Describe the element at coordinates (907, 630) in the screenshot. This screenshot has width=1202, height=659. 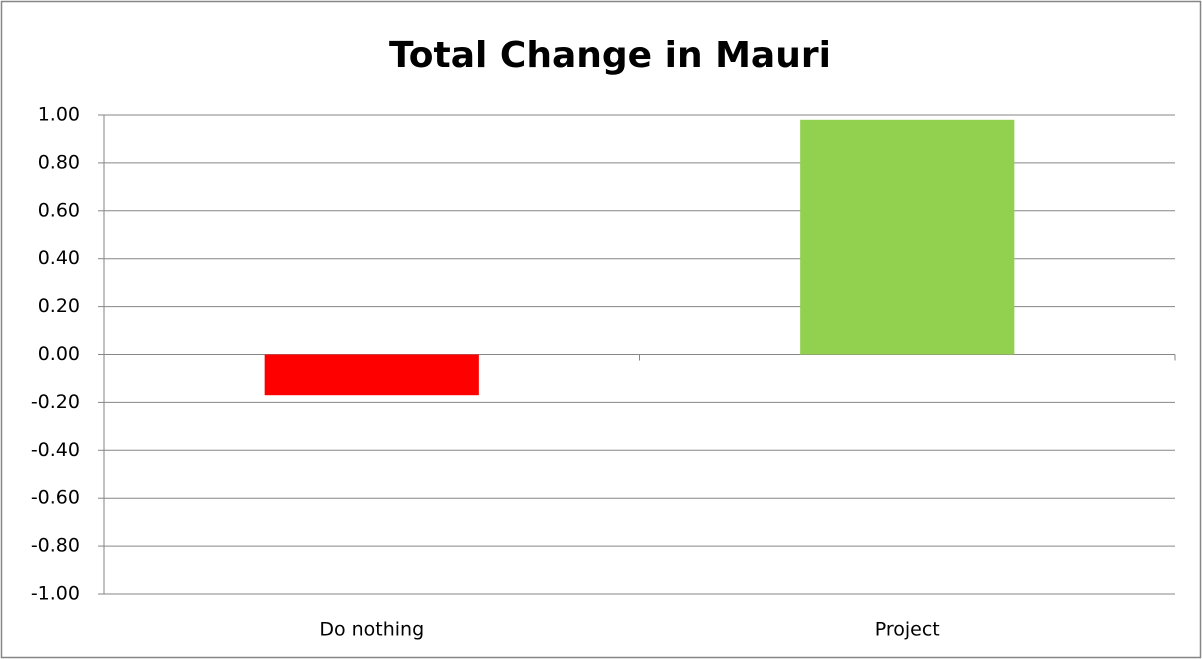
I see `x-tick-label: Project` at that location.